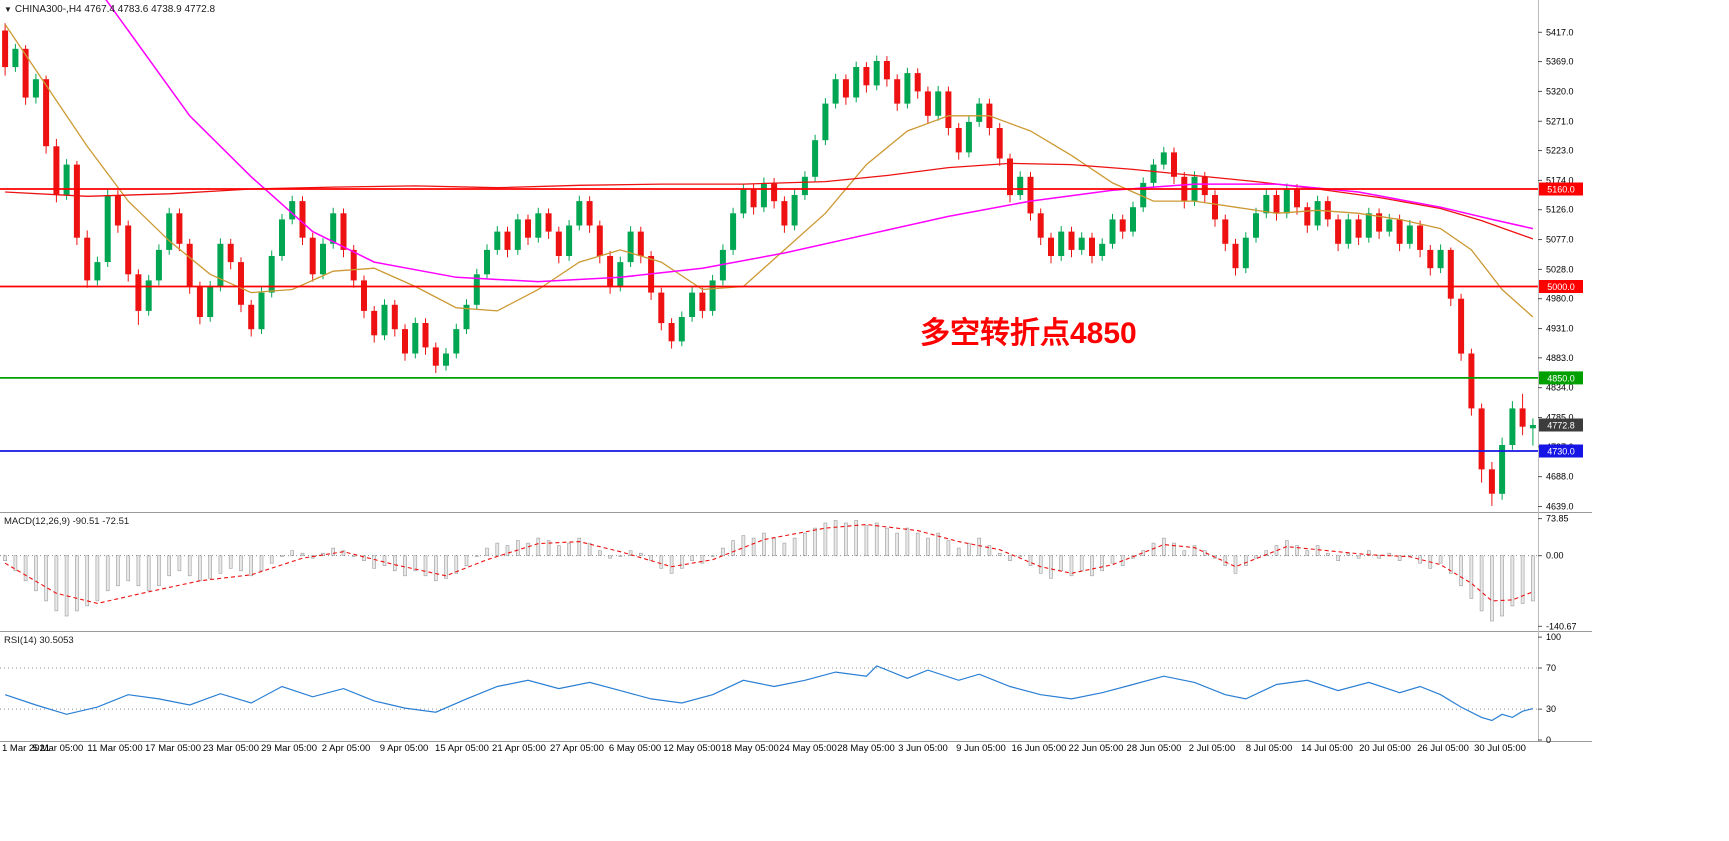 The image size is (1729, 841). Describe the element at coordinates (1560, 358) in the screenshot. I see `axis-tick-label: 4883.0` at that location.